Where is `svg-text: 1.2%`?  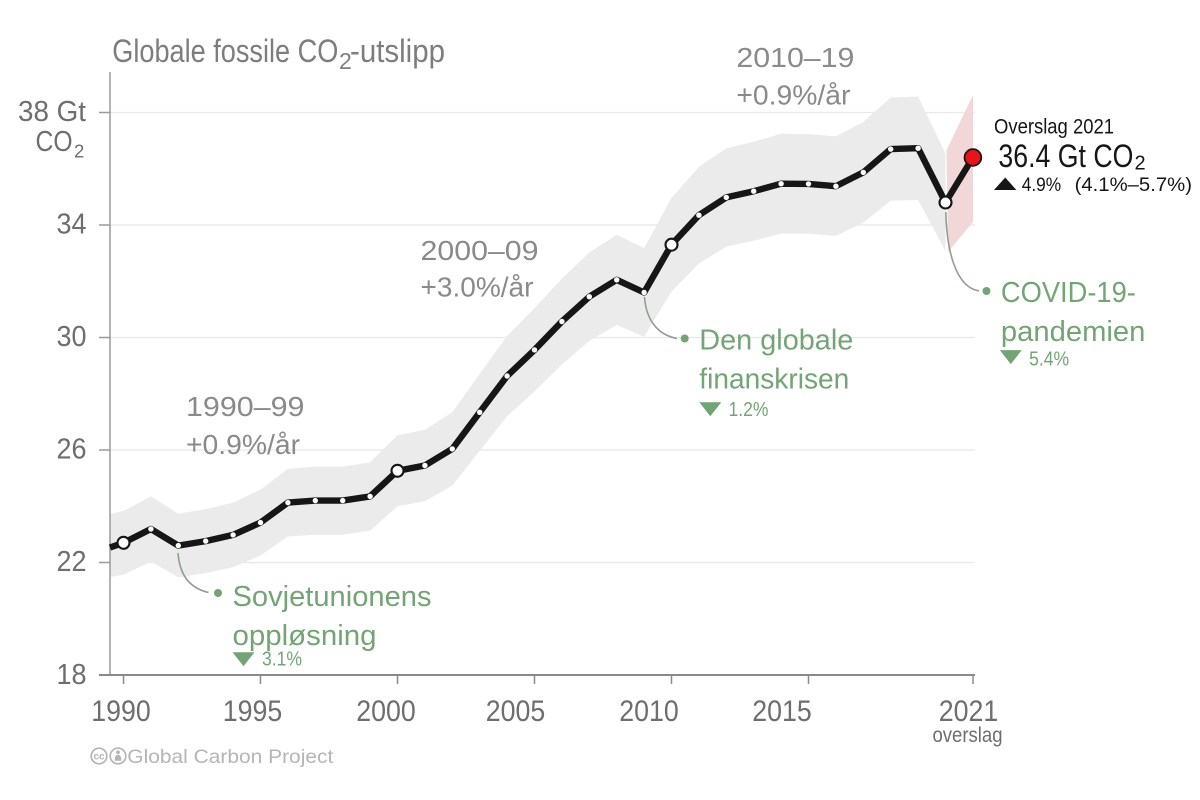 svg-text: 1.2% is located at coordinates (749, 410).